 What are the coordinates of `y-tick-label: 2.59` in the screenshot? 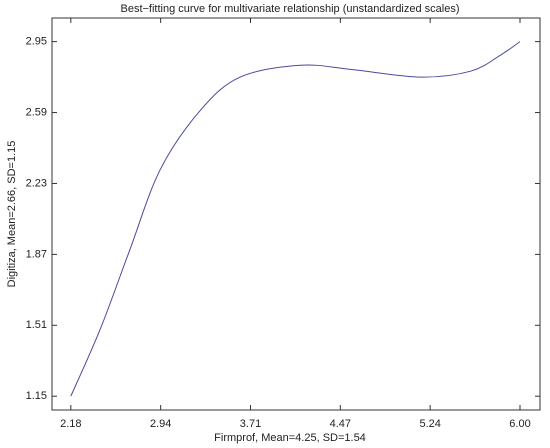 It's located at (36, 112).